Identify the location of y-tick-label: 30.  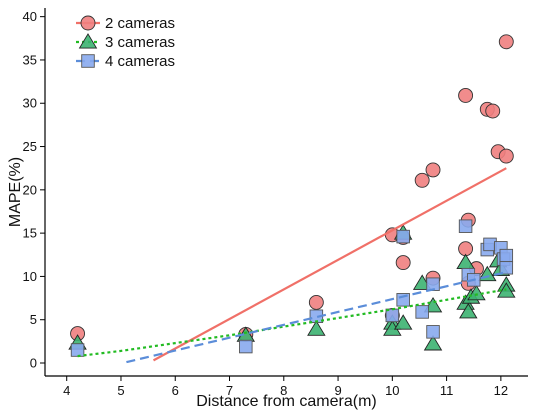
(30, 103).